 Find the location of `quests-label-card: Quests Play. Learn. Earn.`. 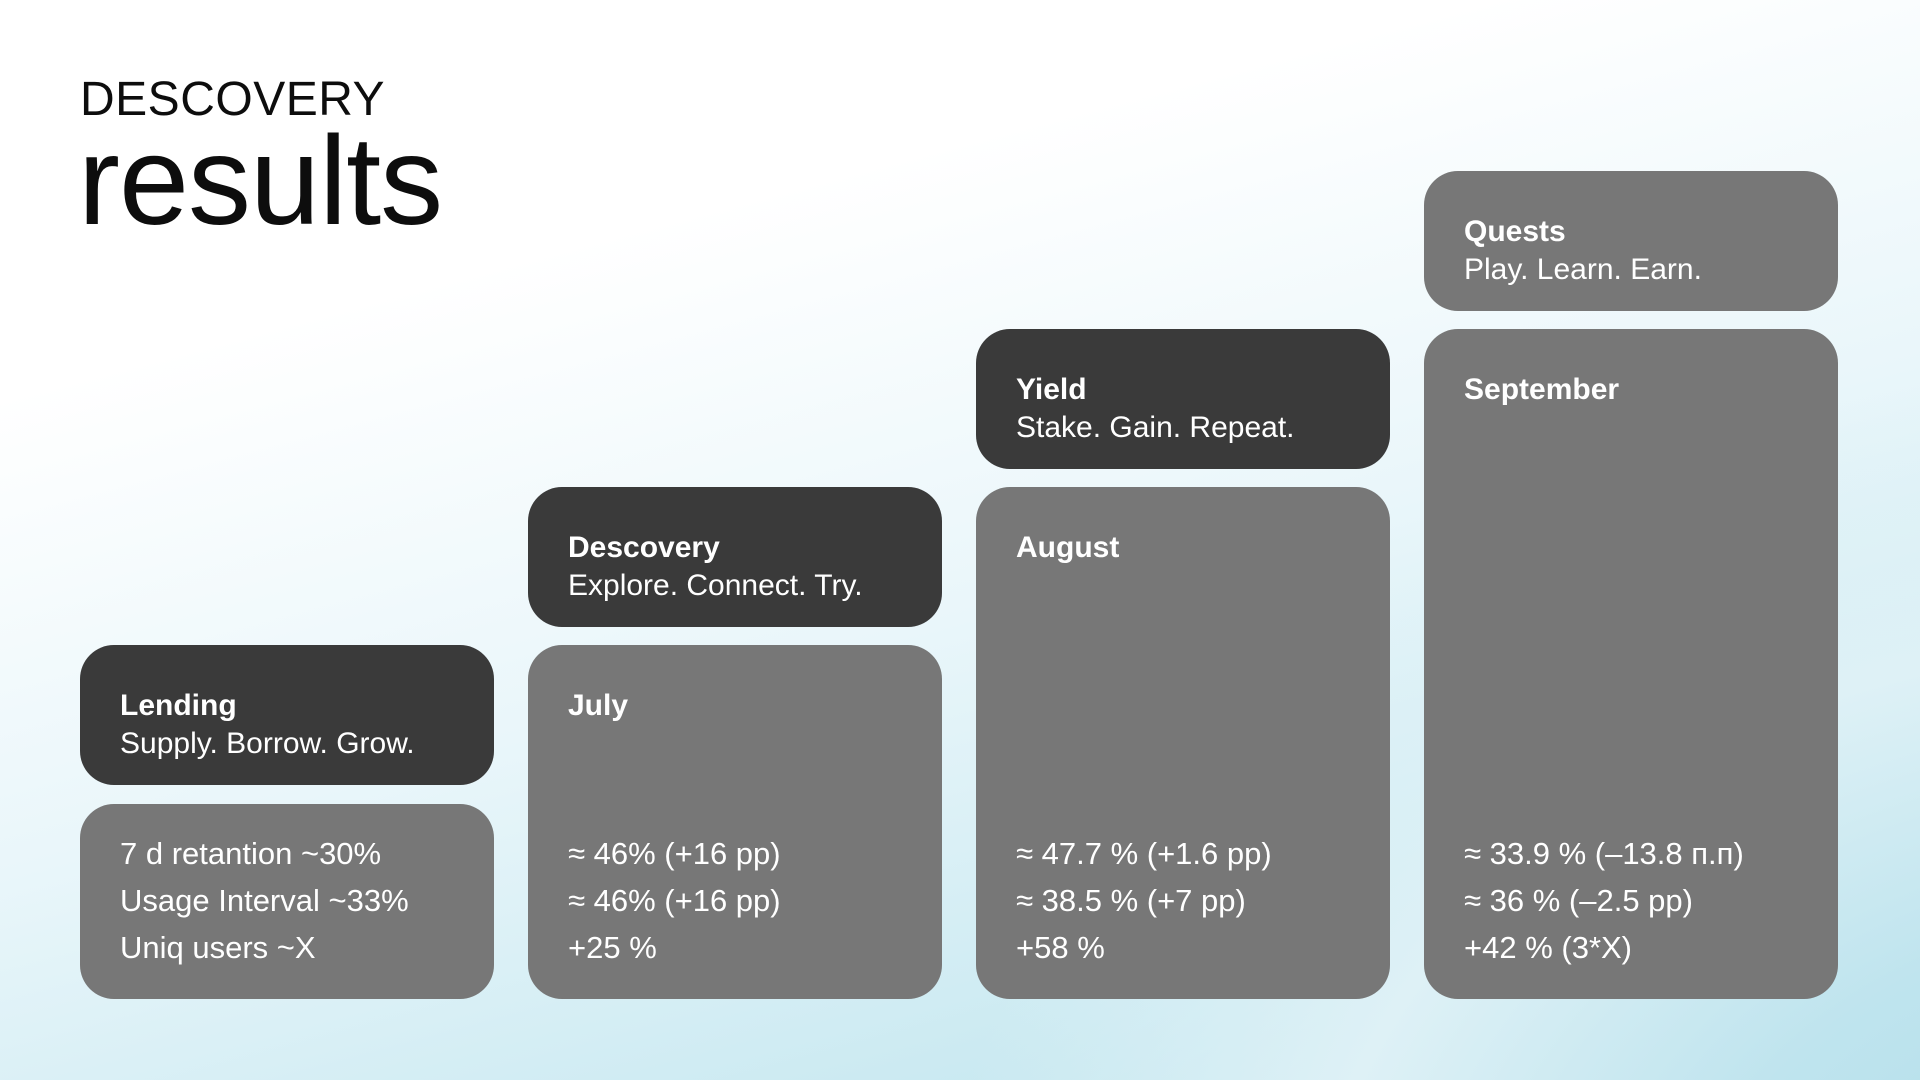

quests-label-card: Quests Play. Learn. Earn. is located at coordinates (1631, 241).